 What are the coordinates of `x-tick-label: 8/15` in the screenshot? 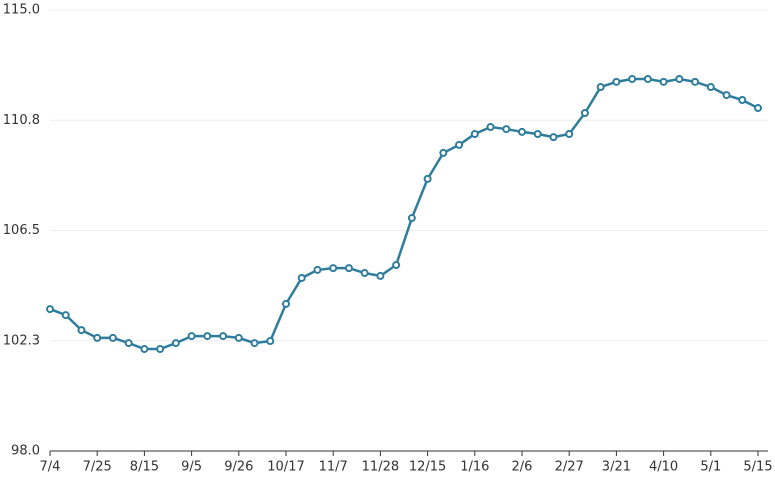 It's located at (144, 467).